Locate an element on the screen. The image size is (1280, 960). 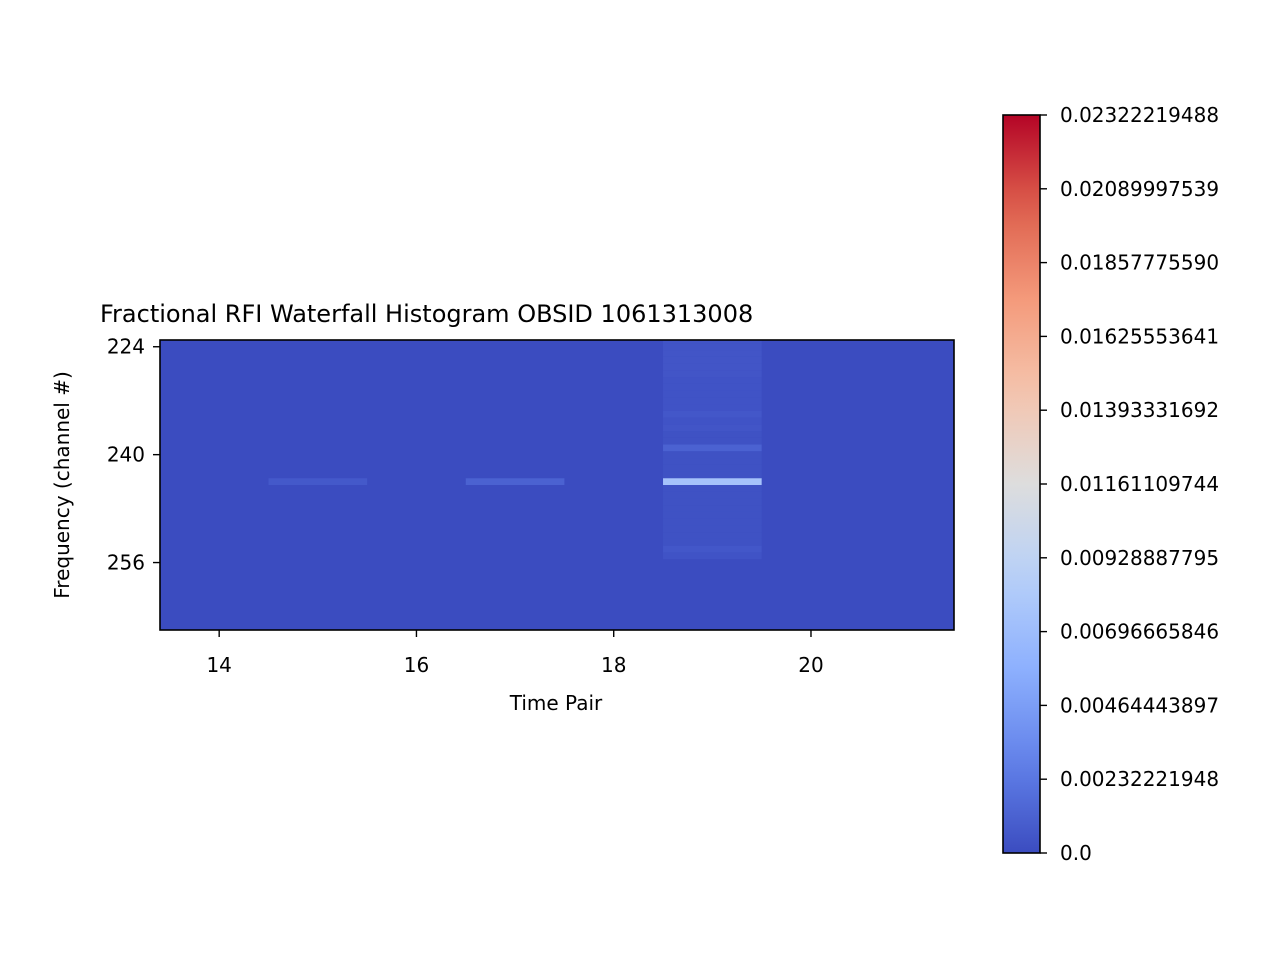
colorbar-tick-label: 0.00464443897 is located at coordinates (1139, 705).